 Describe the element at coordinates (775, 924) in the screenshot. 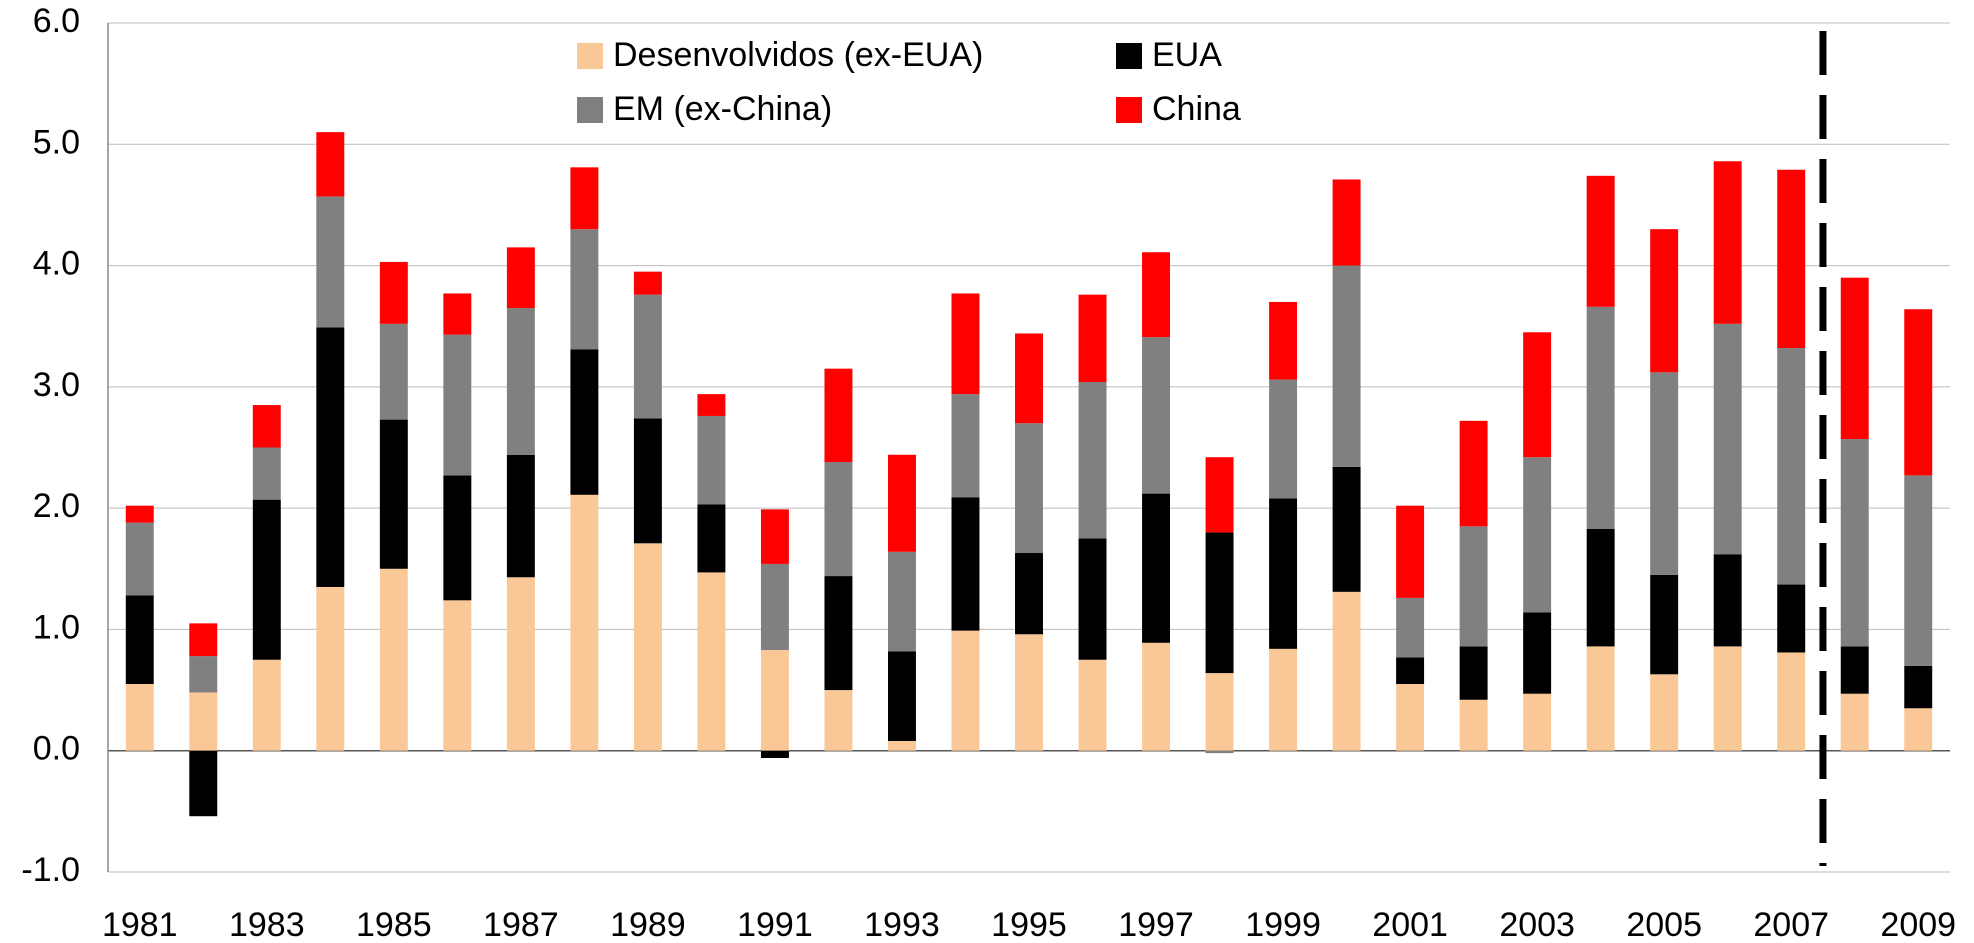

I see `x-tick-label: 1991` at that location.